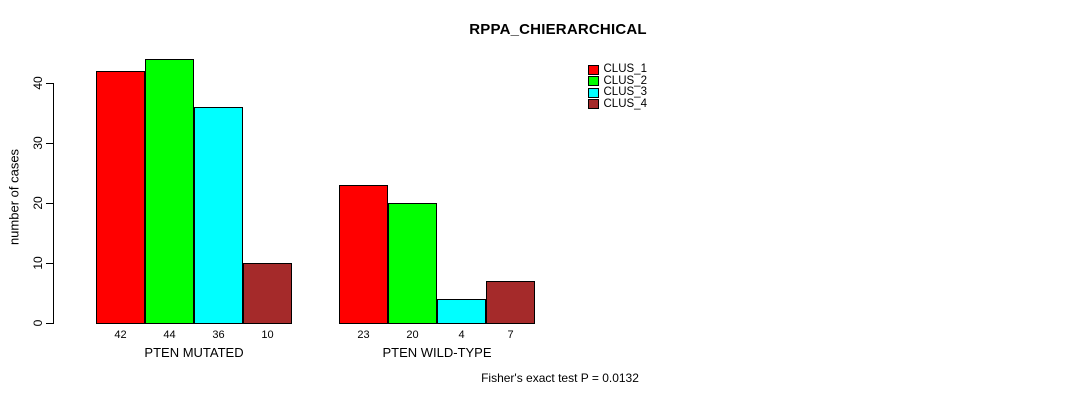  I want to click on bar-value-label: 10, so click(267, 335).